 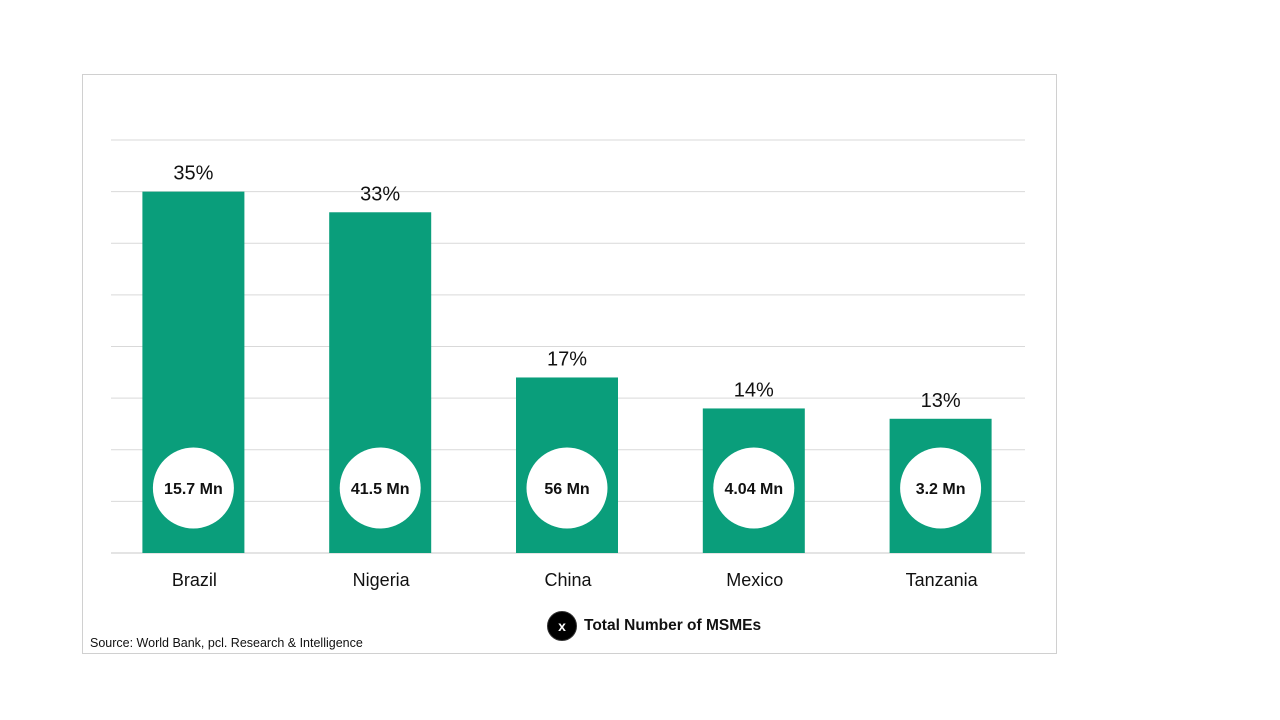 What do you see at coordinates (568, 580) in the screenshot?
I see `category-label: China` at bounding box center [568, 580].